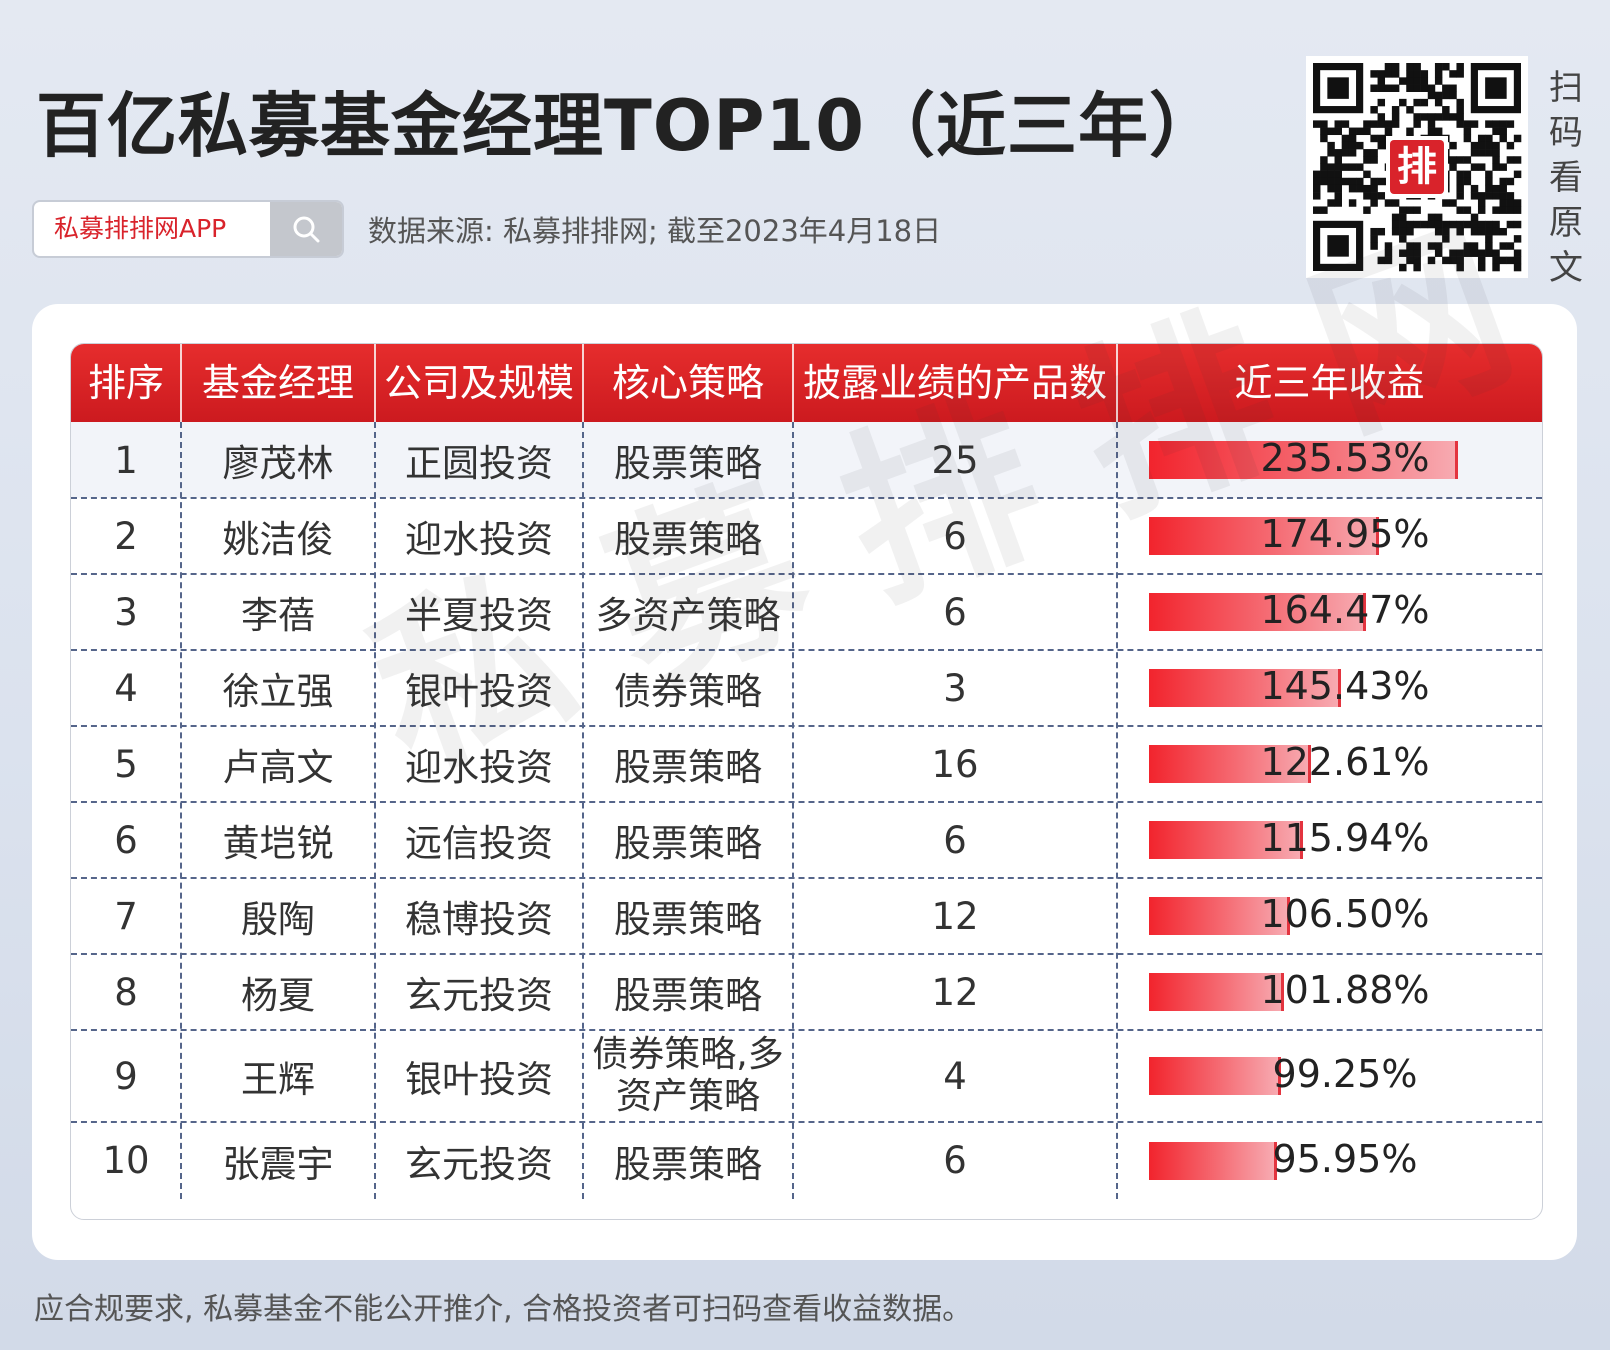  Describe the element at coordinates (806, 840) in the screenshot. I see `table-row: 6 黄垲锐 远信投资 股票策略 6 115.94%` at that location.